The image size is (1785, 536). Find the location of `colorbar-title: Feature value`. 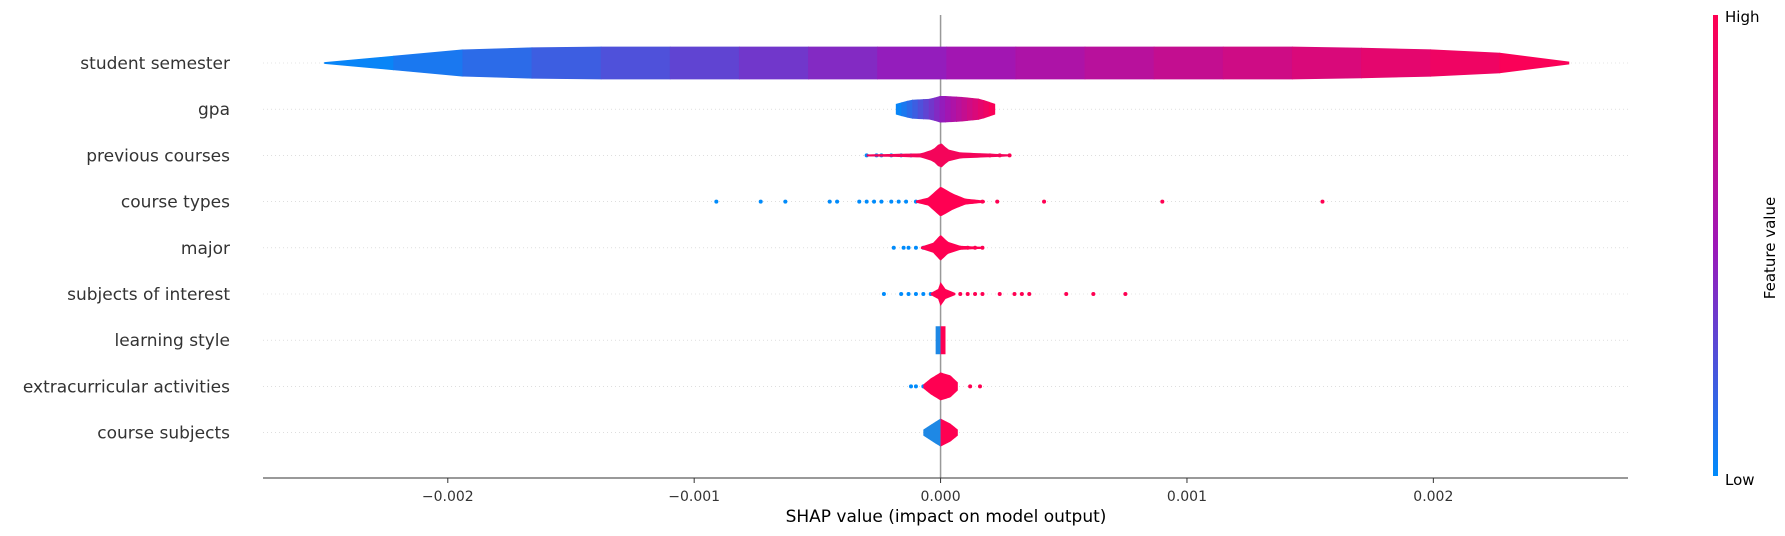

colorbar-title: Feature value is located at coordinates (1770, 248).